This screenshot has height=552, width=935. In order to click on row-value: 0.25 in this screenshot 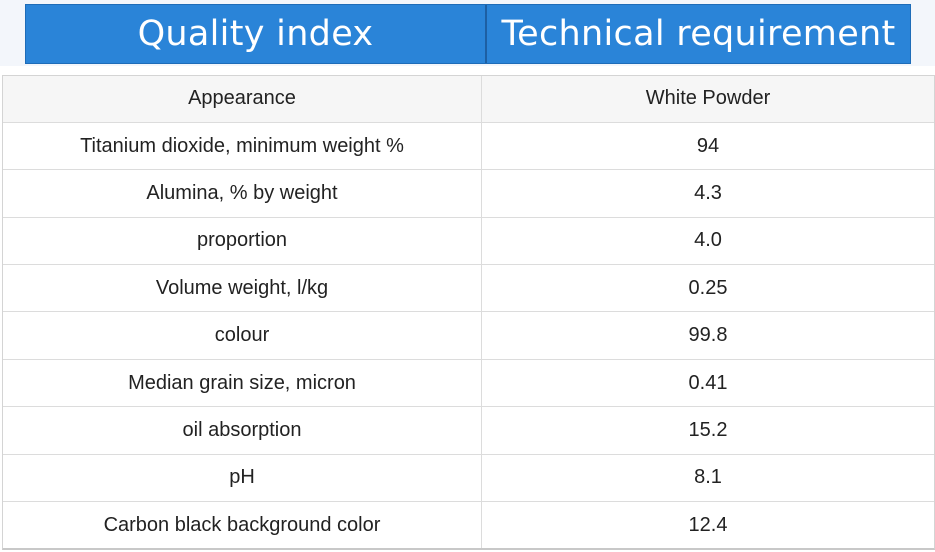, I will do `click(707, 288)`.